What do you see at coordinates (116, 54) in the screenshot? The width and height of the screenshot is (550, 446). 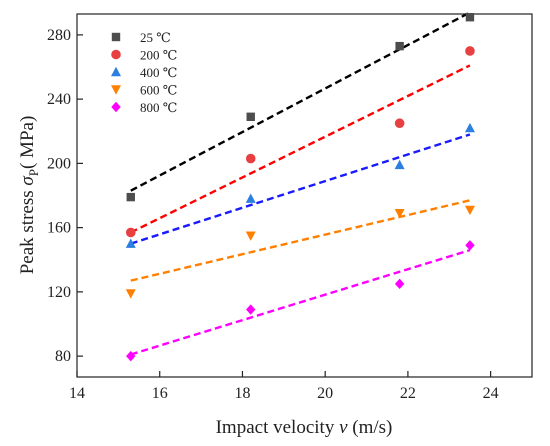 I see `series-2-legend-marker` at bounding box center [116, 54].